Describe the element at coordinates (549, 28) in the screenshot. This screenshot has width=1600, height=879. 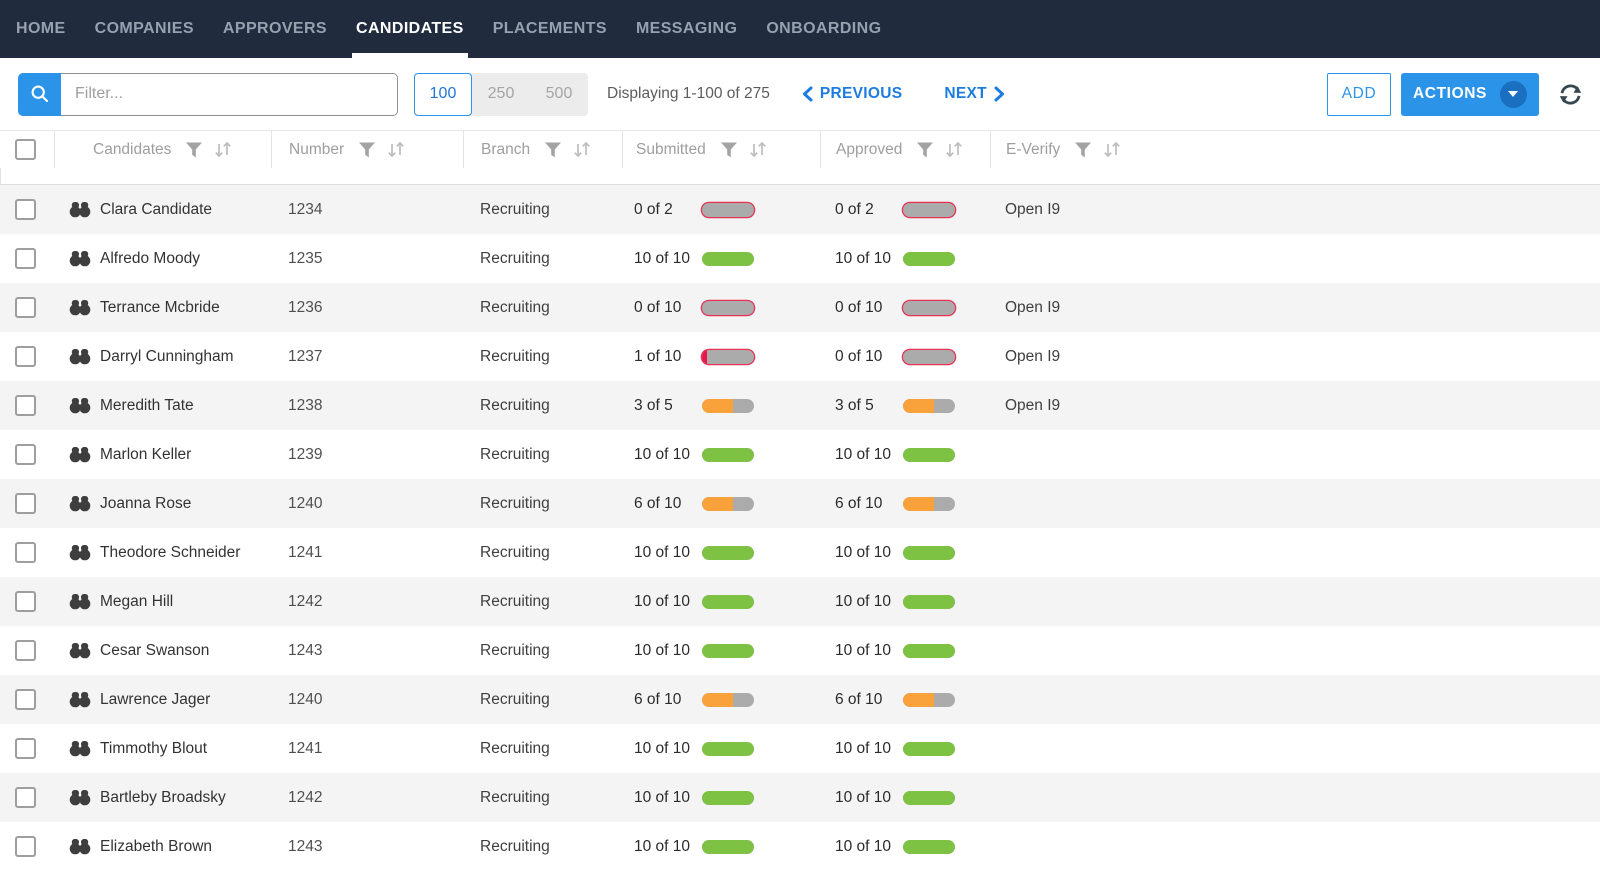
I see `nav-item-placements: PLACEMENTS` at that location.